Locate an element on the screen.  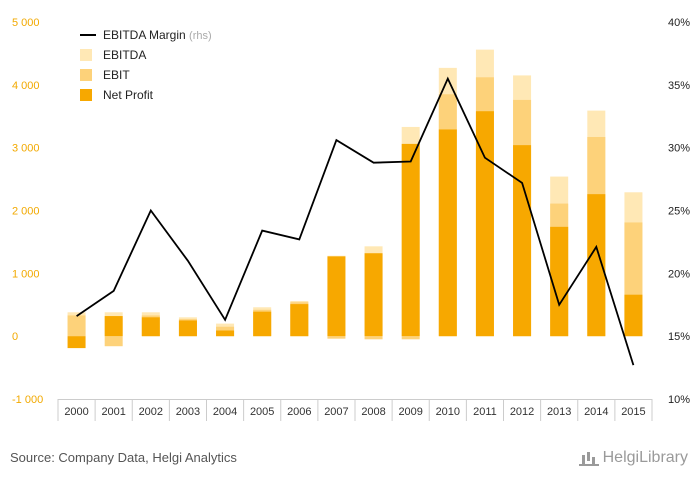
net-profit-bar-2014 is located at coordinates (596, 265).